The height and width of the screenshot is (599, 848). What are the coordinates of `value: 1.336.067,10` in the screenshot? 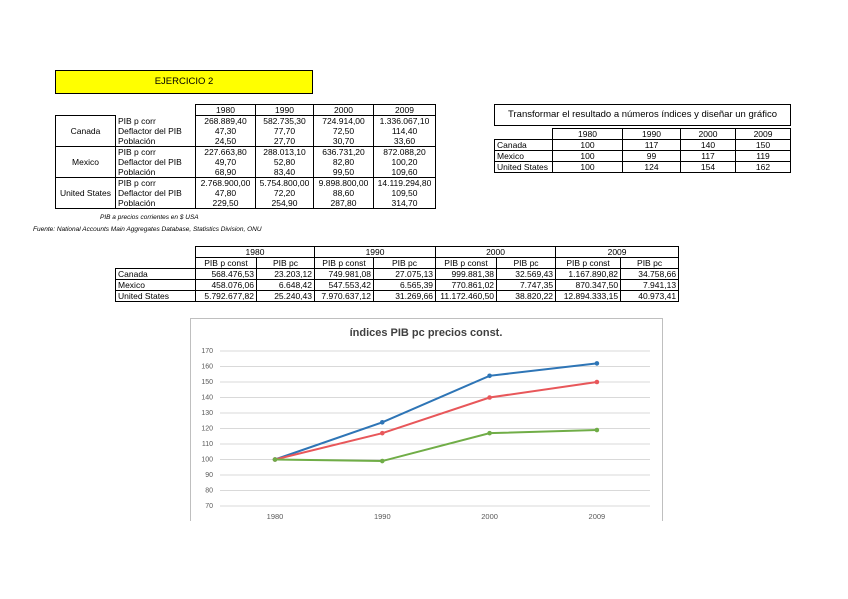 It's located at (404, 120).